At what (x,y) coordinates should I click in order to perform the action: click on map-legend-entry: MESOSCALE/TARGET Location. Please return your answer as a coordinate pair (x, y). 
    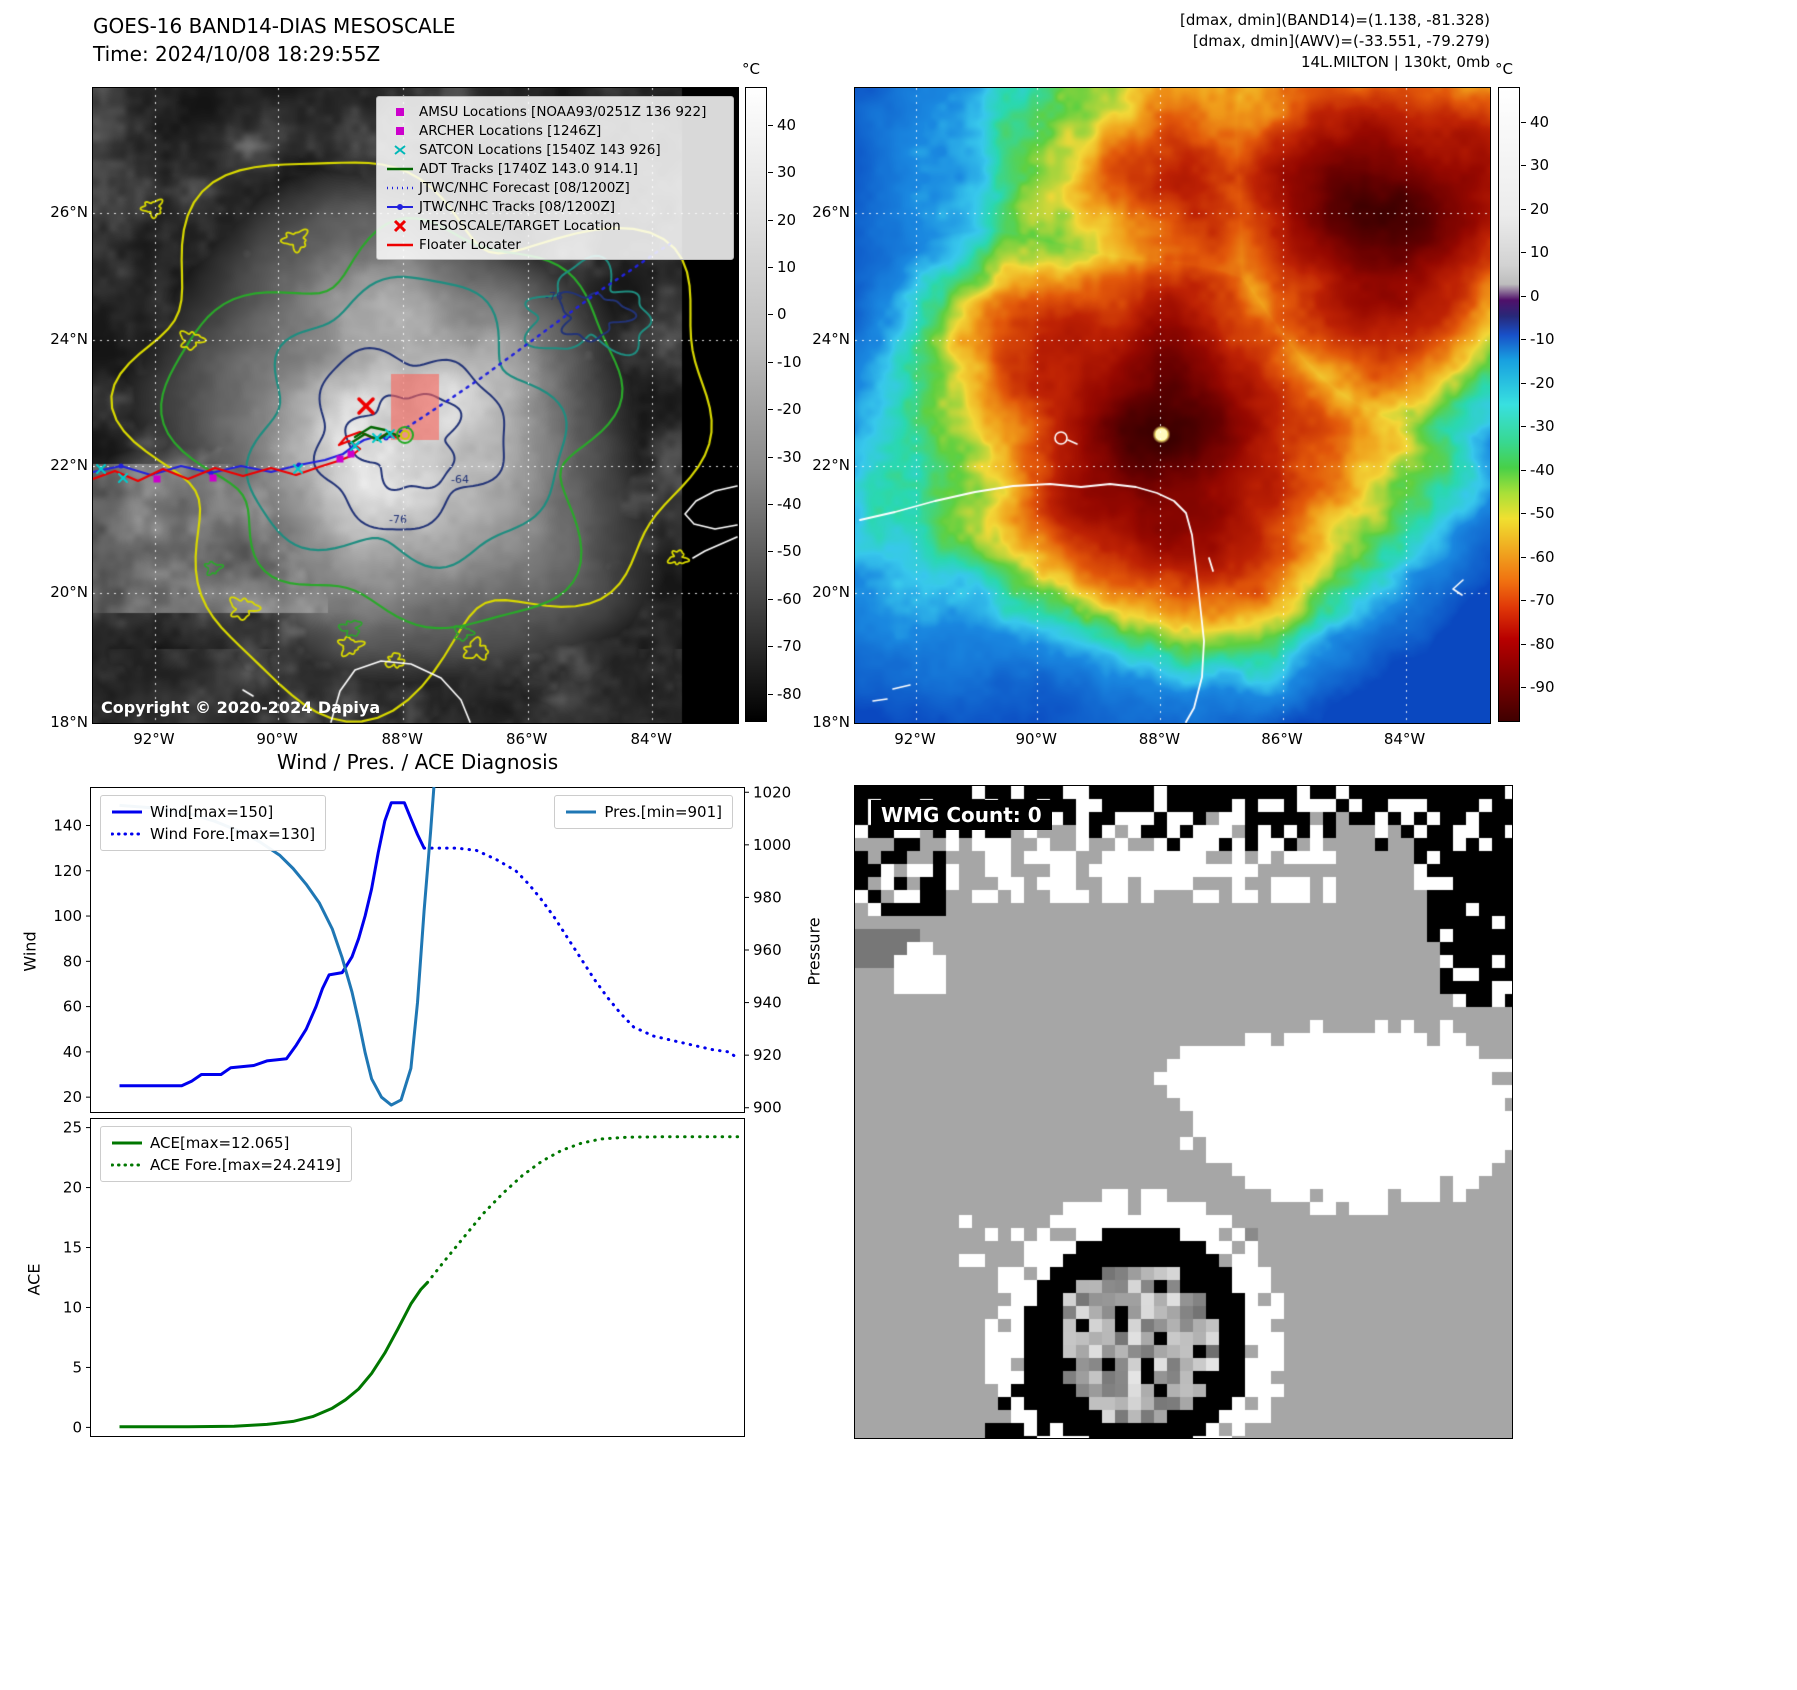
    Looking at the image, I should click on (555, 225).